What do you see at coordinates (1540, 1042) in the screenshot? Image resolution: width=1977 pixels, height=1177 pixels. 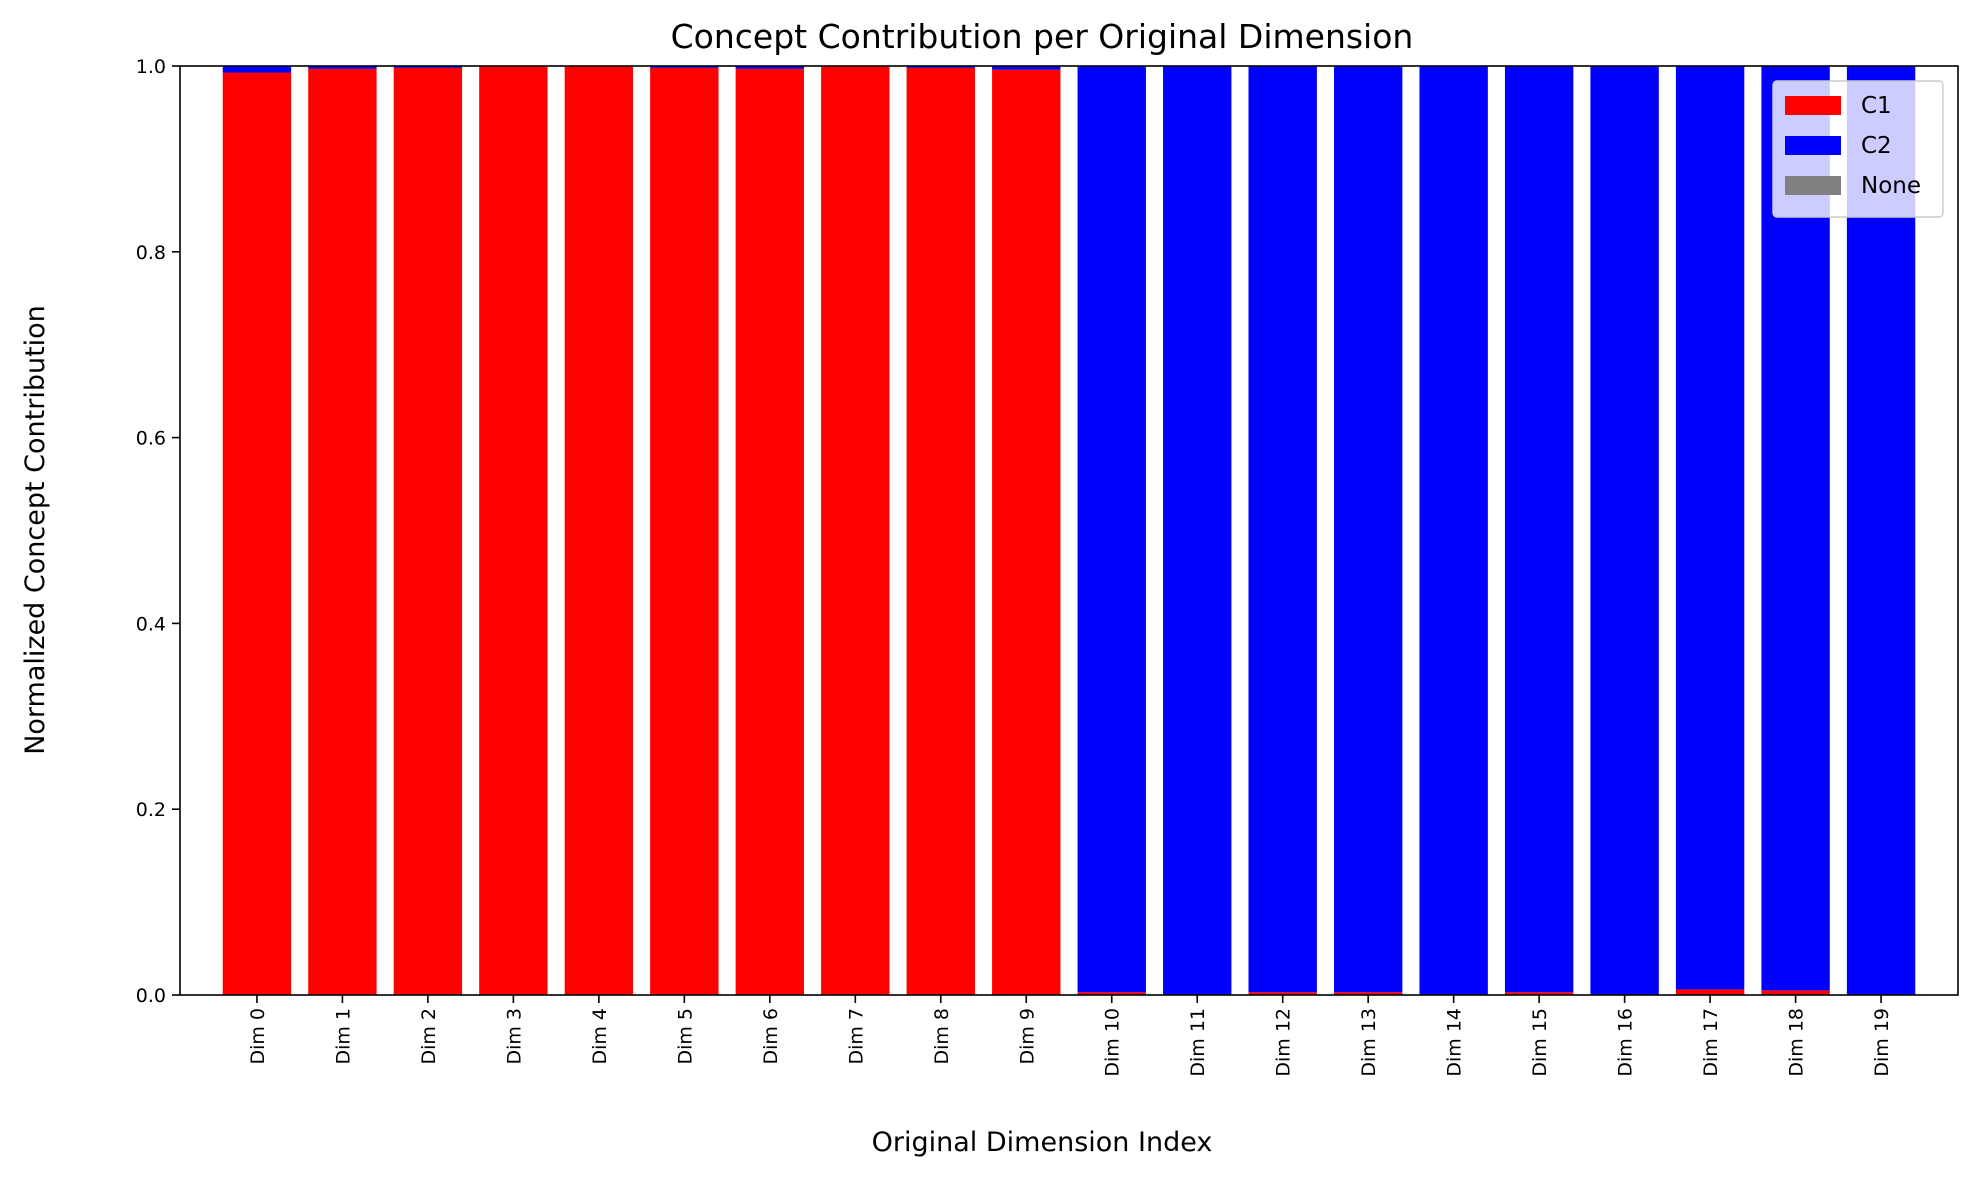 I see `x-tick-label: Dim 15` at bounding box center [1540, 1042].